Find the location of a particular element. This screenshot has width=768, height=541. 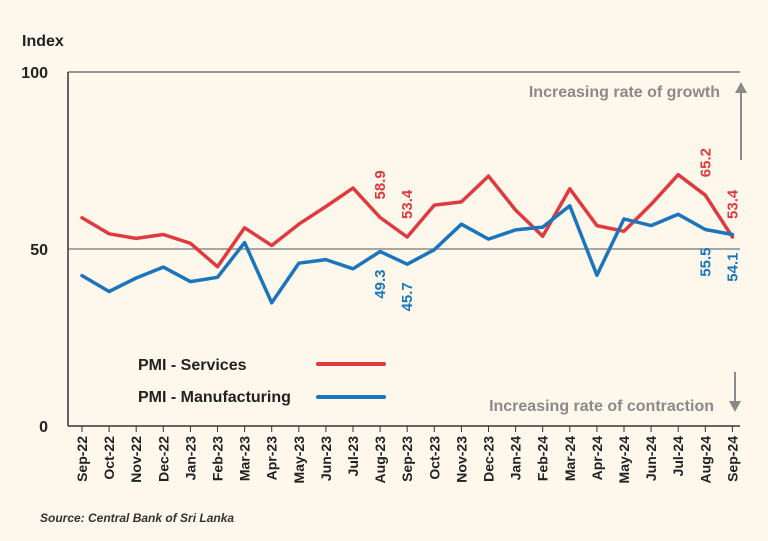

y-tick-100: 100 is located at coordinates (34, 73).